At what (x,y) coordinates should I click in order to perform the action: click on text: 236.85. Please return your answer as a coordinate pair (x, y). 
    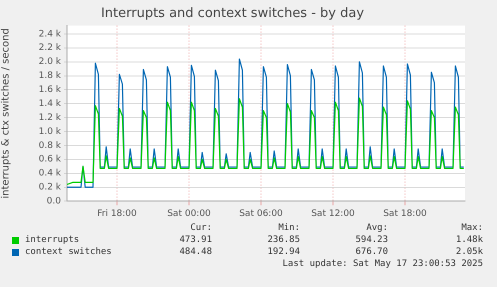
    Looking at the image, I should click on (283, 240).